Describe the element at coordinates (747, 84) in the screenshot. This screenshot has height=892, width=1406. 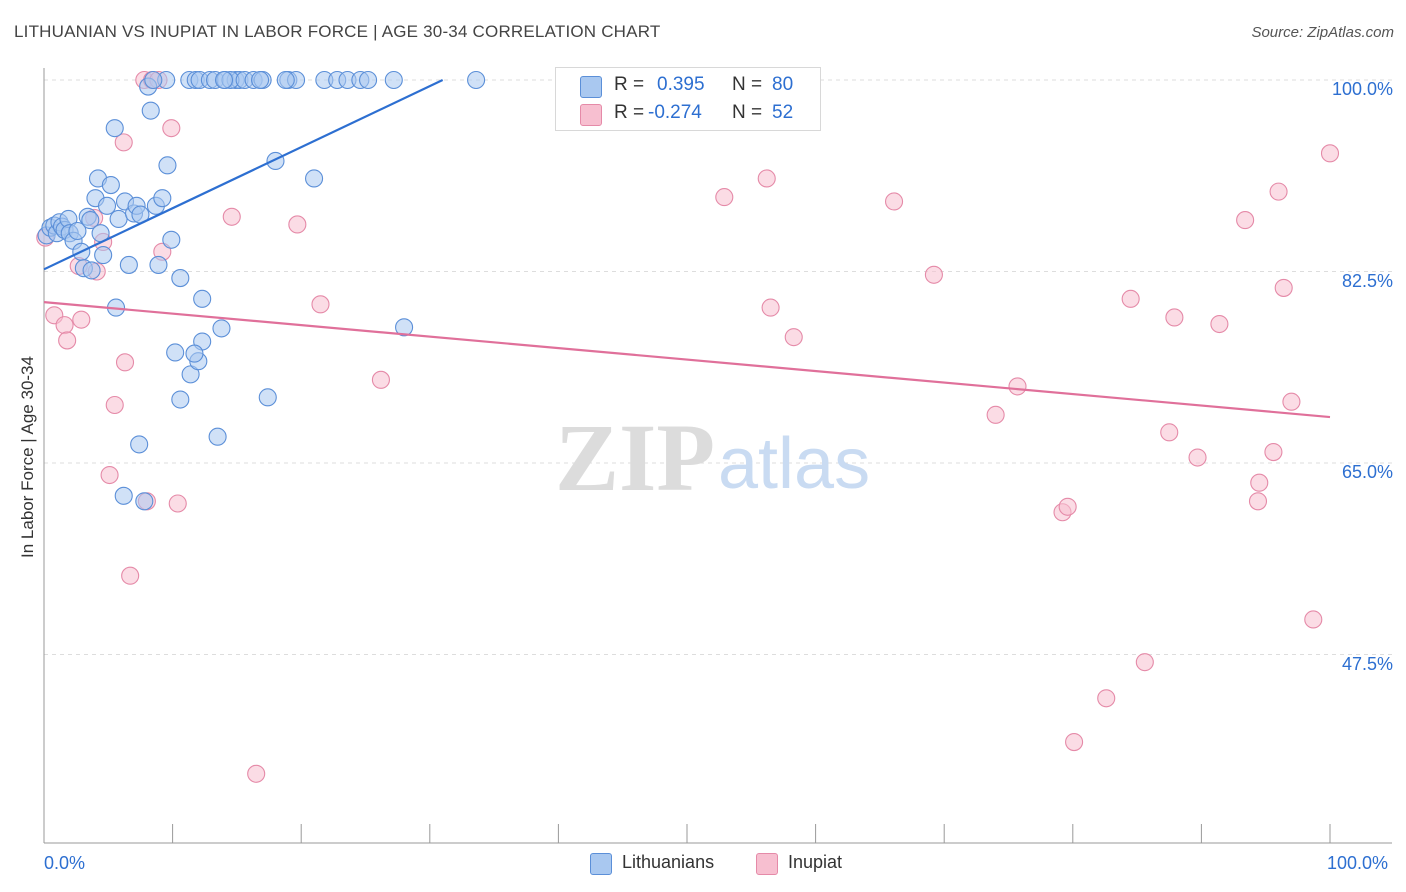
I see `lithuanians-n-label: N =` at that location.